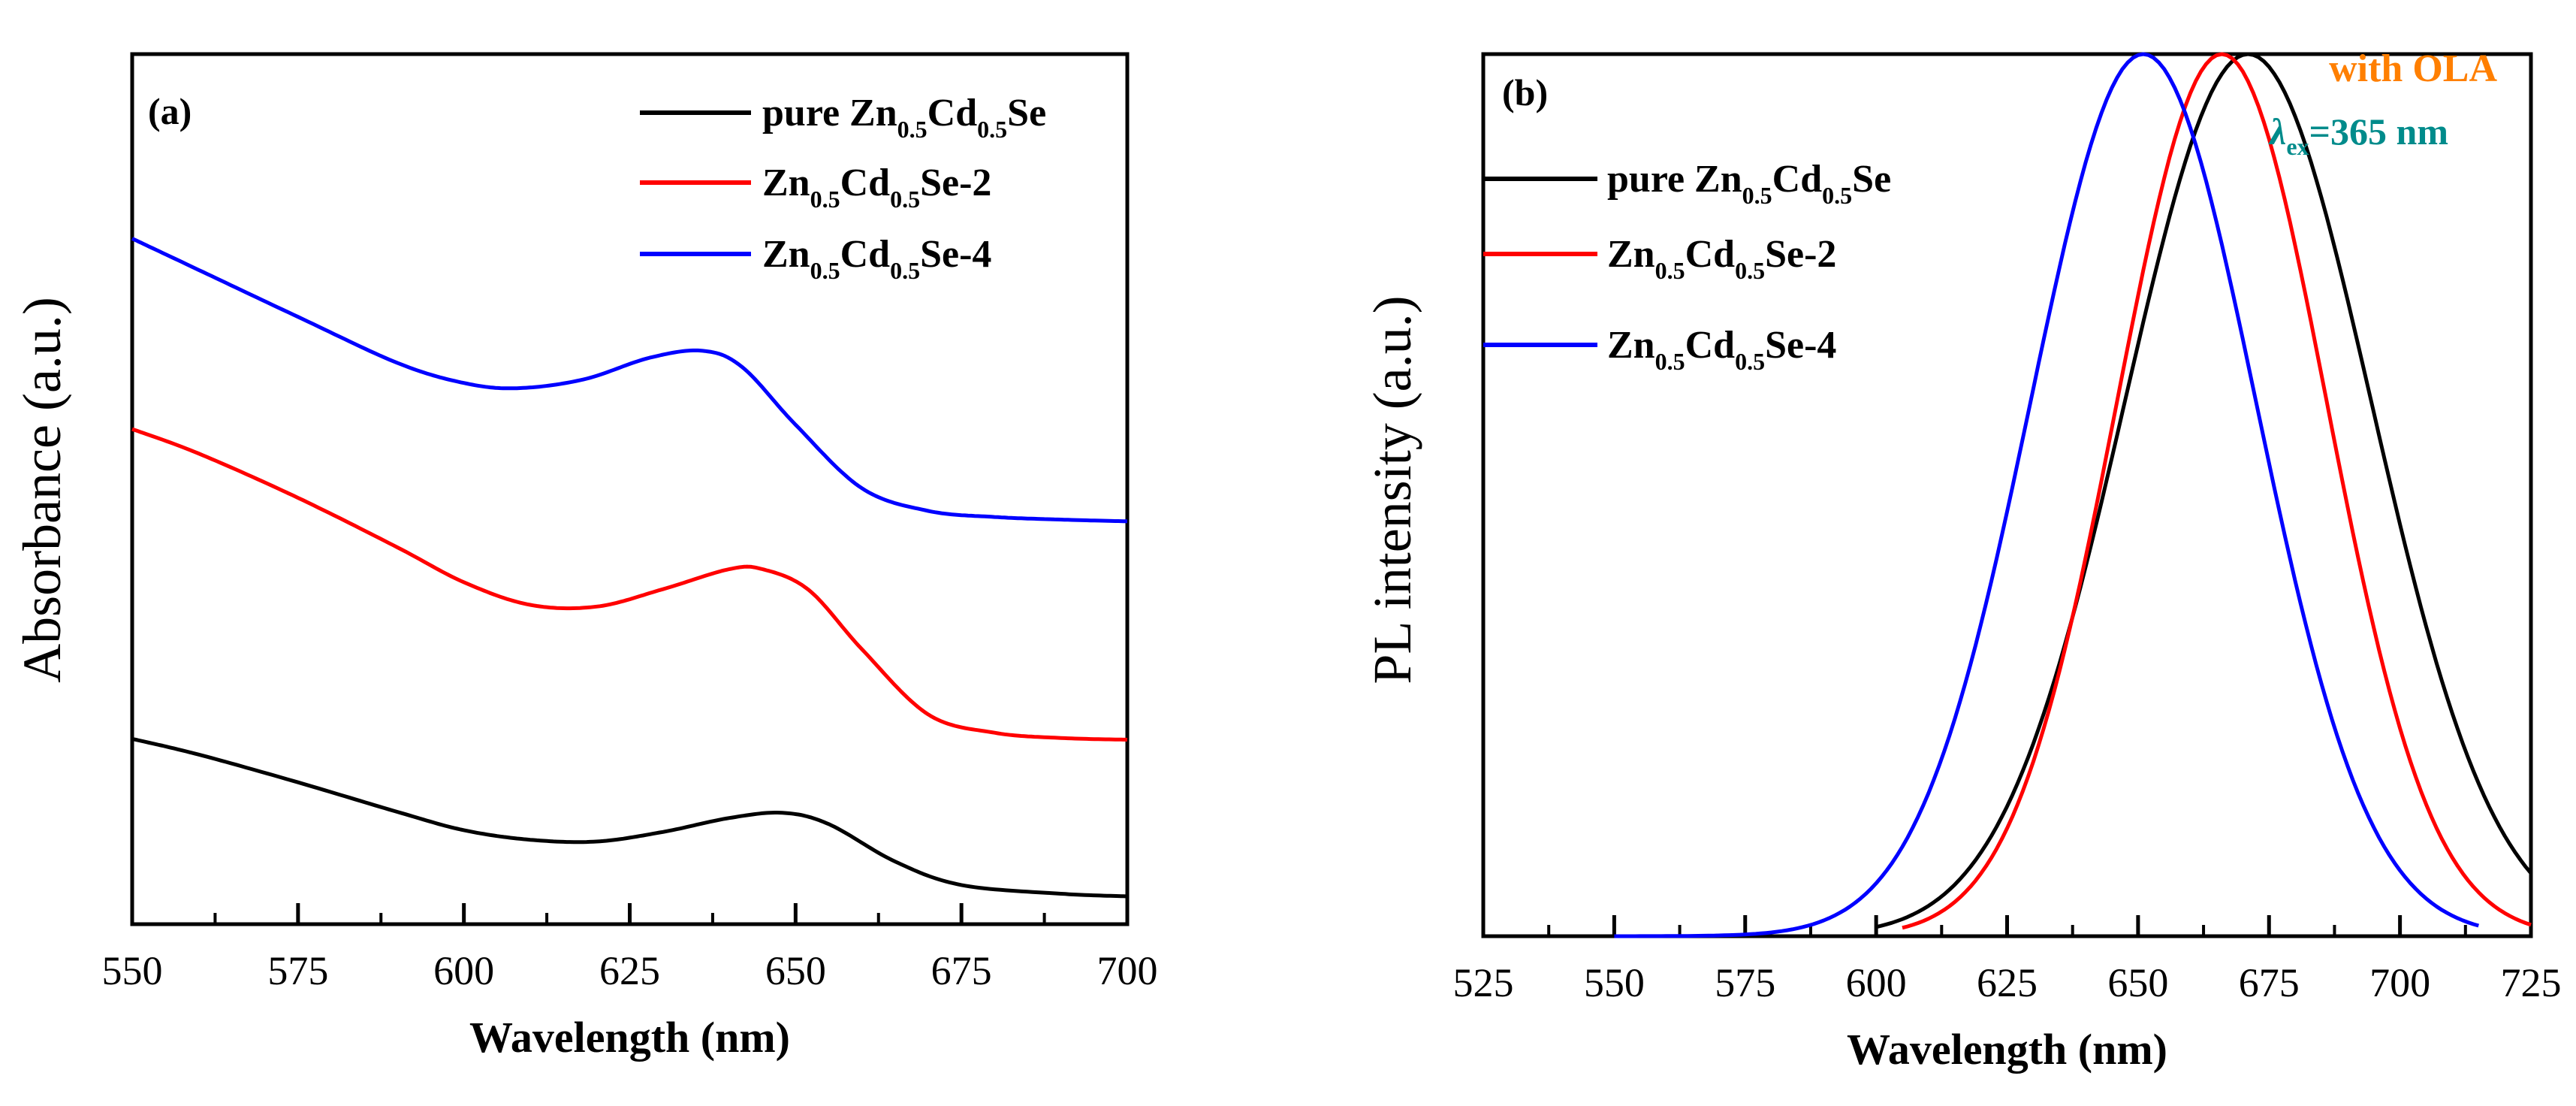 This screenshot has width=2576, height=1106. I want to click on annotation-value: =365 nm, so click(2378, 131).